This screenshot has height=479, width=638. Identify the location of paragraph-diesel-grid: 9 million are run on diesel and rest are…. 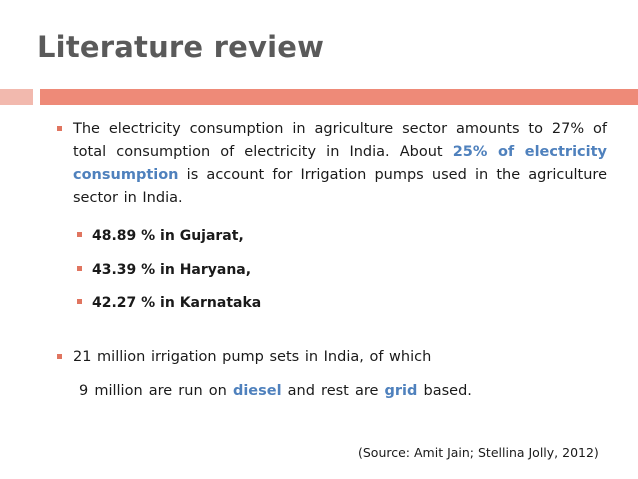
(343, 391).